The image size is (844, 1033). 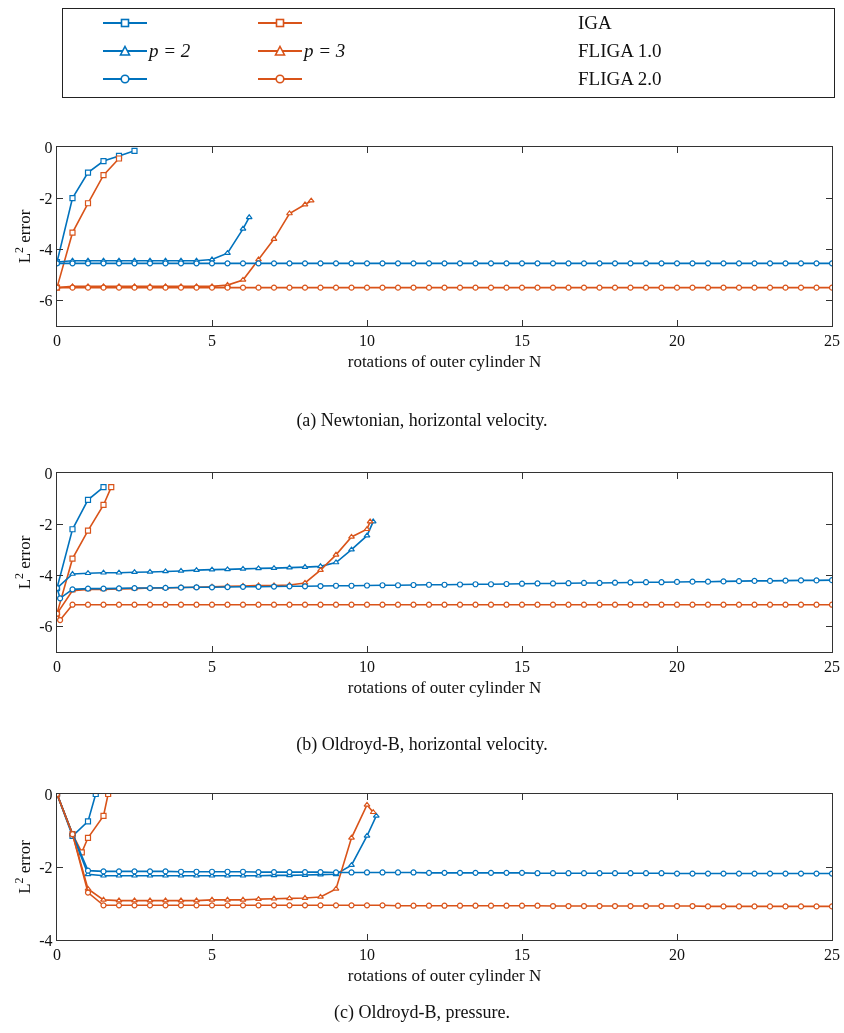 What do you see at coordinates (170, 51) in the screenshot?
I see `text: p = 2` at bounding box center [170, 51].